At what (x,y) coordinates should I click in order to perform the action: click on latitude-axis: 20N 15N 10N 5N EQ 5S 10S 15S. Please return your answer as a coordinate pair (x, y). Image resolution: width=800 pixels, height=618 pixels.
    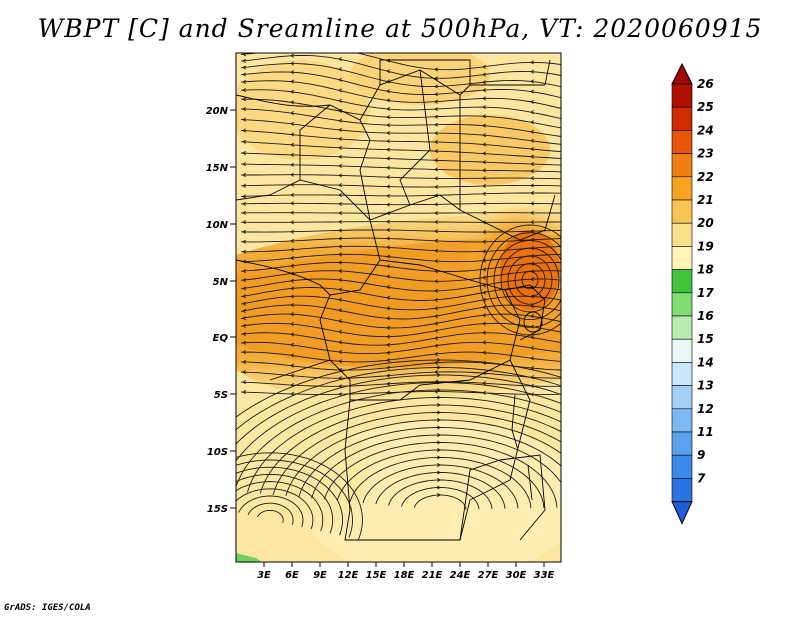
    Looking at the image, I should click on (221, 310).